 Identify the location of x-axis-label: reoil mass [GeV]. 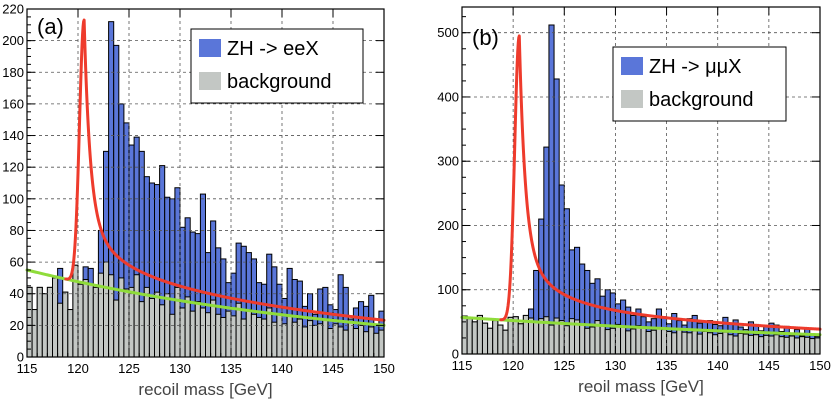
(641, 386).